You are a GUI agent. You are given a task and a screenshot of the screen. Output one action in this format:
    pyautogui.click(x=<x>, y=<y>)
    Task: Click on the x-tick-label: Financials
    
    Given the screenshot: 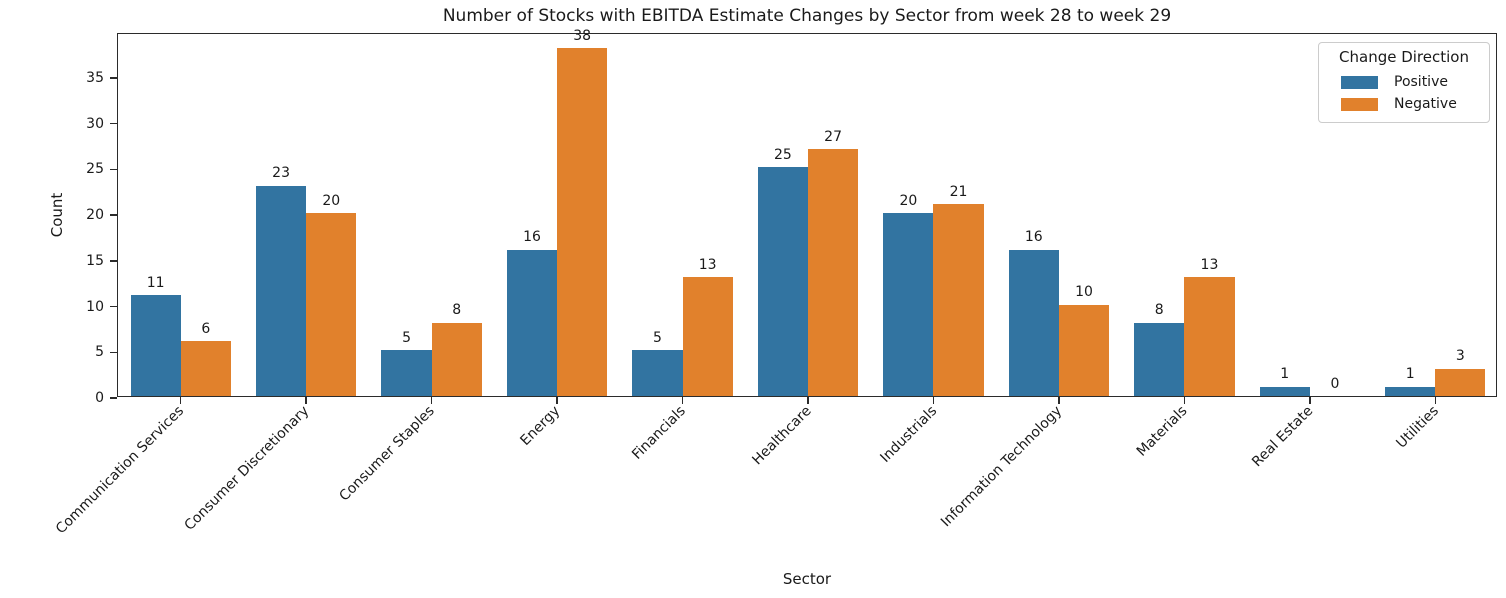 What is the action you would take?
    pyautogui.click(x=659, y=433)
    